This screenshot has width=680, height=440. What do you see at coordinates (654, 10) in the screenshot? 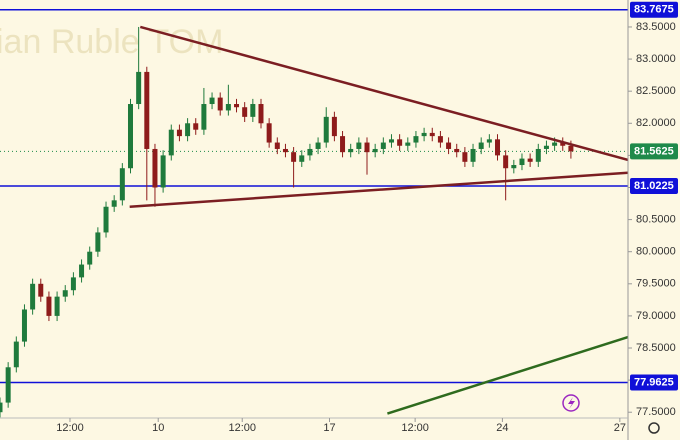
I see `level-label: 83.7675` at bounding box center [654, 10].